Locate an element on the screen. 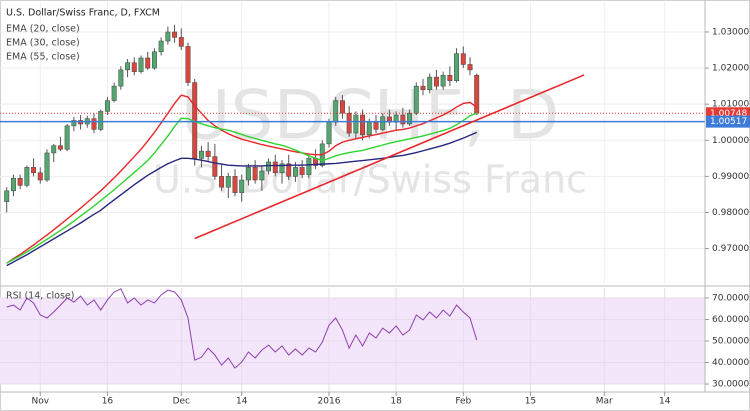 This screenshot has width=750, height=411. y-tick-label: 50.0000 is located at coordinates (730, 342).